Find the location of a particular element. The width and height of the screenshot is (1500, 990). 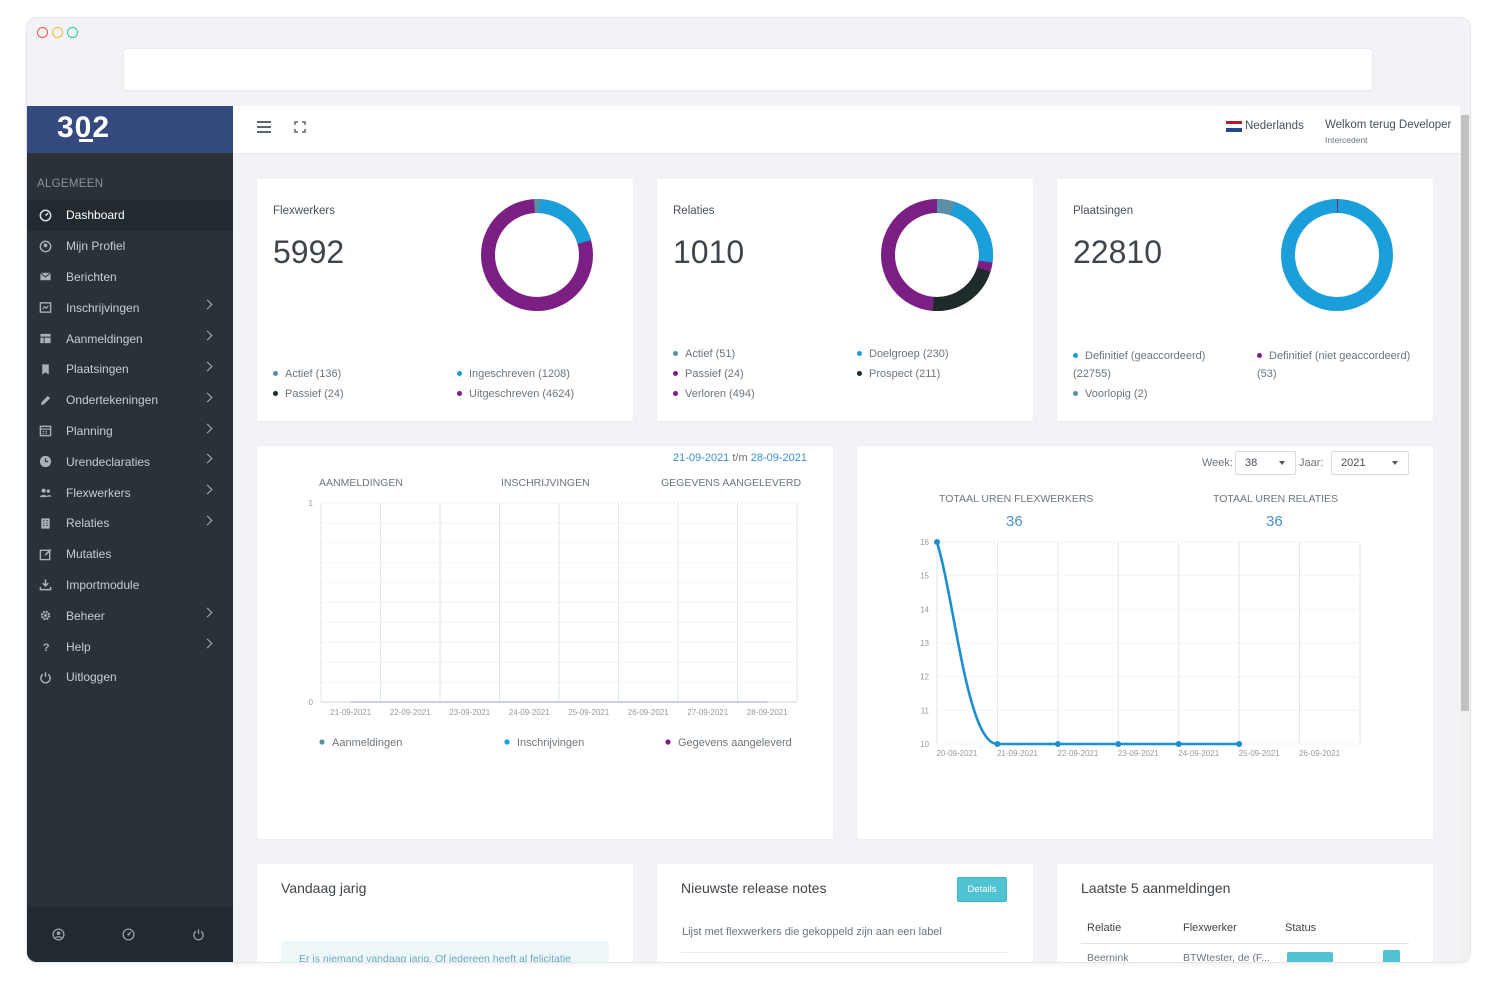

plaatsingen-donut-chart is located at coordinates (1337, 255).